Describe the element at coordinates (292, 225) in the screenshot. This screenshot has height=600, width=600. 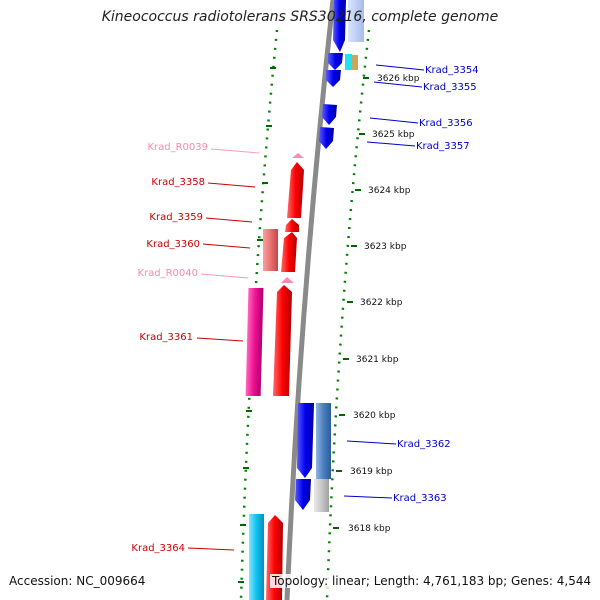
I see `gene-krad-3359-arrow` at that location.